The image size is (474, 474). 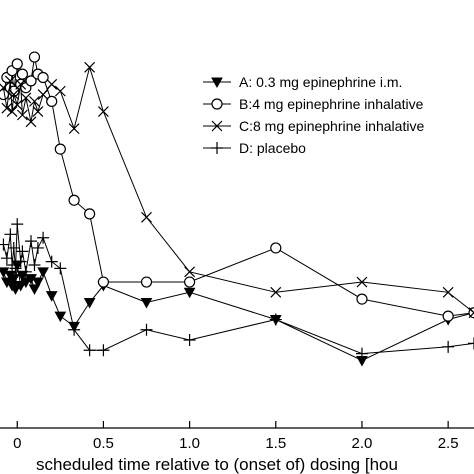 I want to click on x-tick-label: 0.5, so click(x=103, y=443).